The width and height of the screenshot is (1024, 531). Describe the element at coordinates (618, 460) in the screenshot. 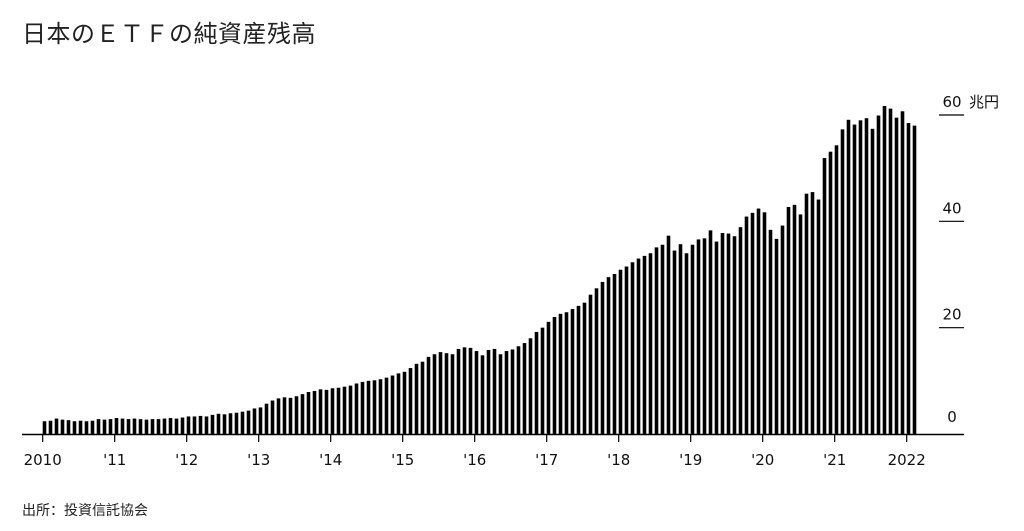

I see `x-tick-label: '18` at that location.